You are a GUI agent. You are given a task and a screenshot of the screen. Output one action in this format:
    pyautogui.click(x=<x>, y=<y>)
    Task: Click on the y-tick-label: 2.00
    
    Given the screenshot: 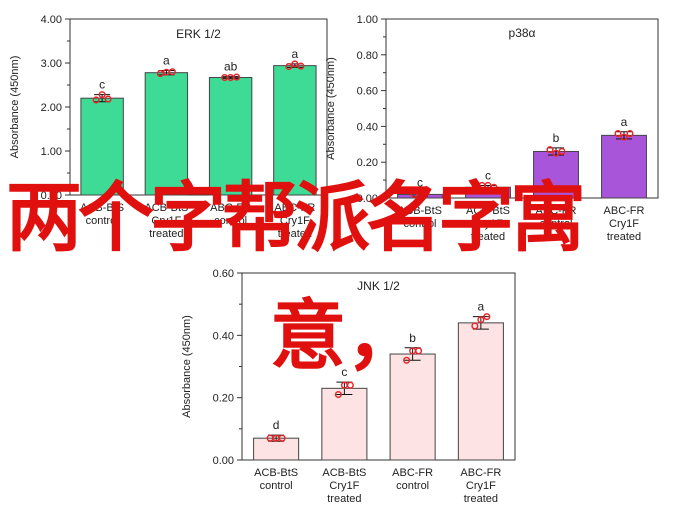 What is the action you would take?
    pyautogui.click(x=51, y=108)
    